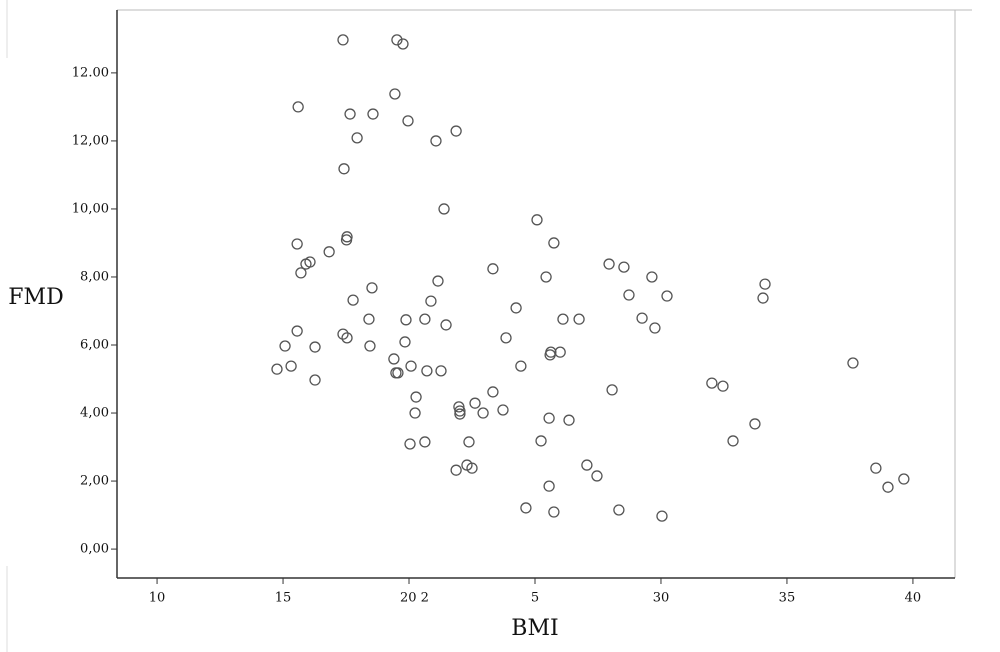 The height and width of the screenshot is (652, 1000). Describe the element at coordinates (534, 628) in the screenshot. I see `x-axis-title: BMI` at that location.